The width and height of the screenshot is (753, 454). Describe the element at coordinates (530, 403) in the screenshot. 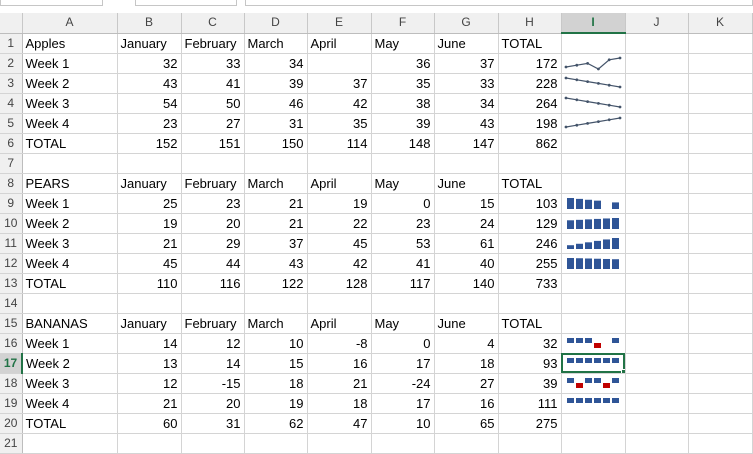

I see `cell-h19: 111` at that location.